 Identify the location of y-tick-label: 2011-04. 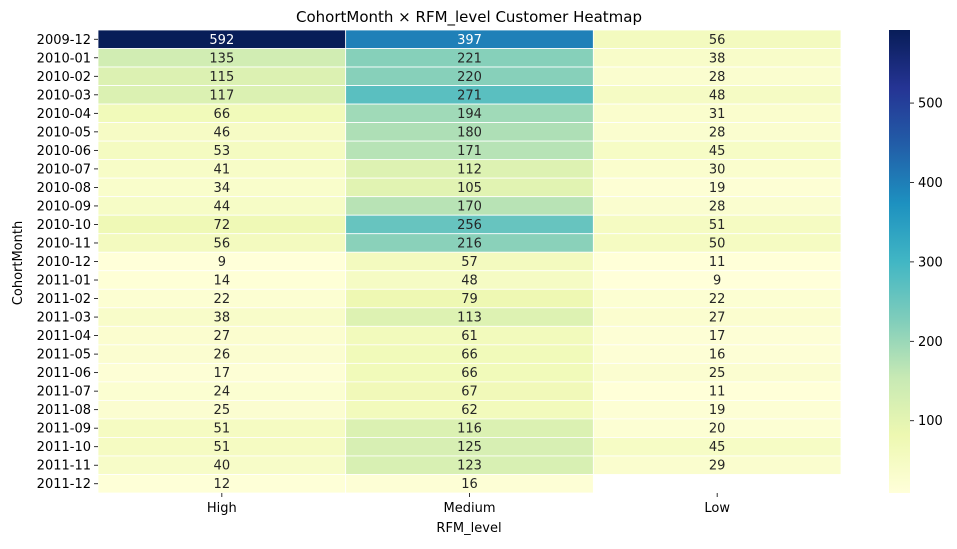
(64, 336).